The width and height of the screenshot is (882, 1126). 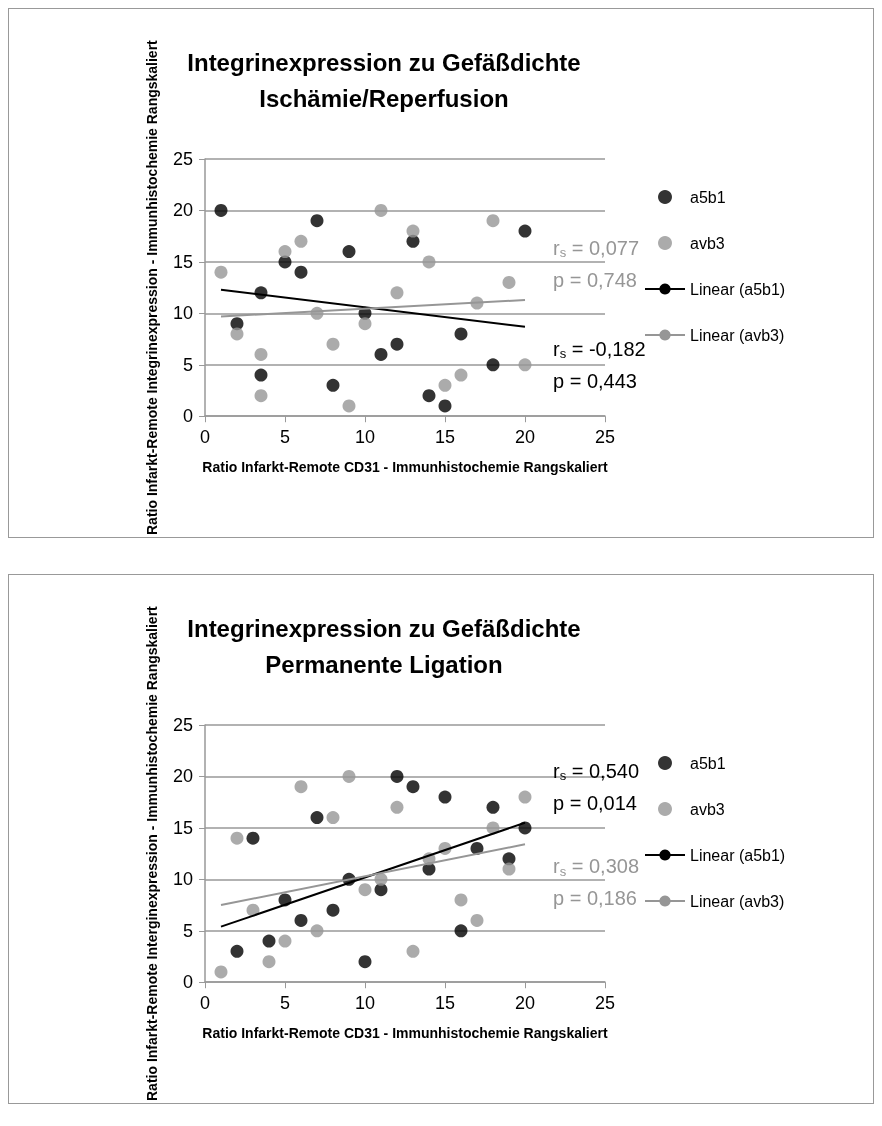 What do you see at coordinates (152, 853) in the screenshot?
I see `y-axis-title: Ratio Infarkt-Remote Interginexpression - Immunhistochemie Rangskaliert` at bounding box center [152, 853].